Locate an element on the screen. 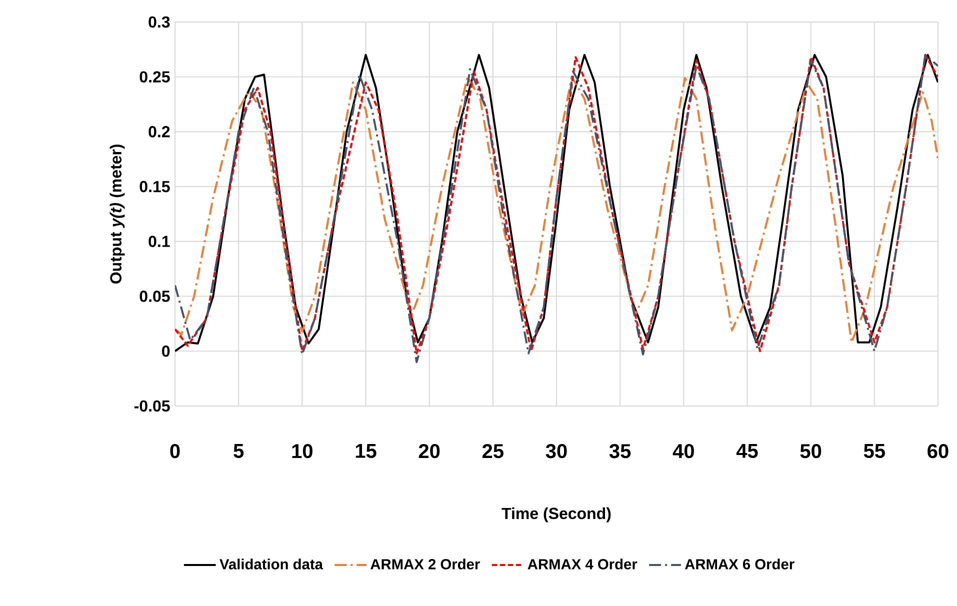 The image size is (957, 606). x-tick-label: 25 is located at coordinates (493, 451).